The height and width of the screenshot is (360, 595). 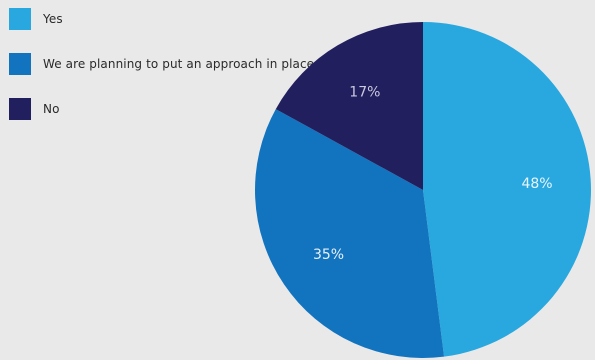 I want to click on legend-item-no: No, so click(x=161, y=109).